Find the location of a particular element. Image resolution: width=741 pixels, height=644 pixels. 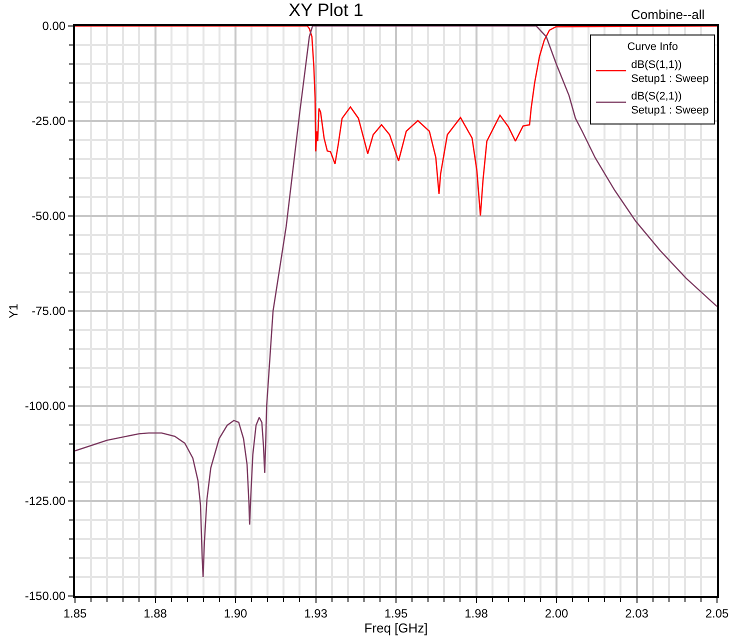

y-tick-label: -100.00 is located at coordinates (45, 406).